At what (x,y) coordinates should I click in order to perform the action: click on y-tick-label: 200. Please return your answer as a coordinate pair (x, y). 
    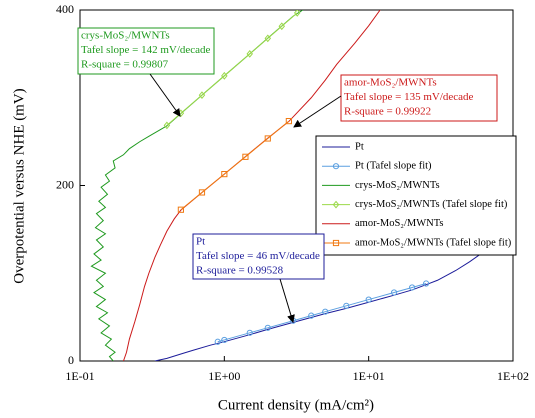
    Looking at the image, I should click on (65, 184).